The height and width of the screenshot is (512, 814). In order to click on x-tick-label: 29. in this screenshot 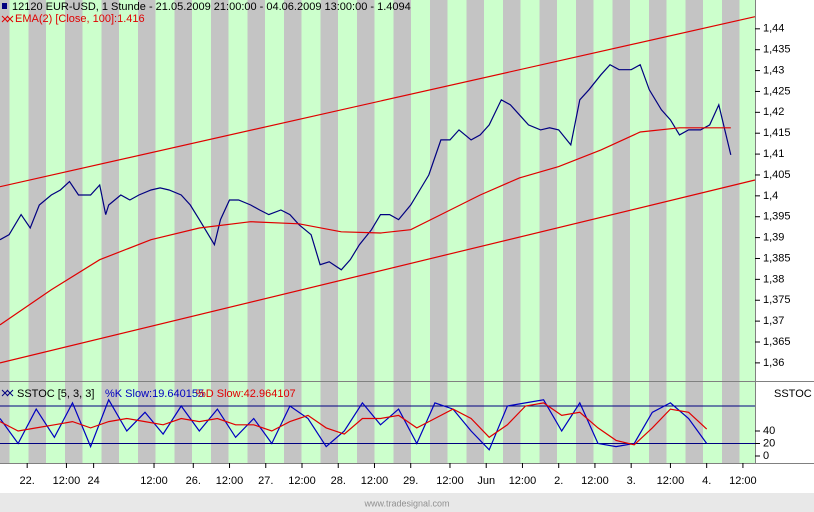, I will do `click(410, 481)`.